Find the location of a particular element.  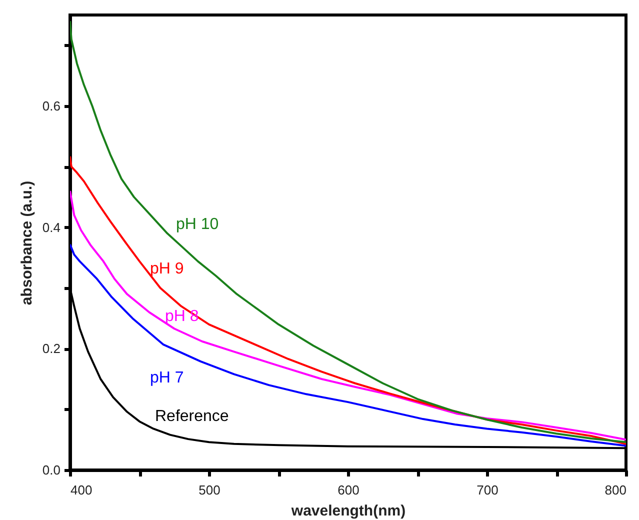

x-tick-label: 500 is located at coordinates (209, 490).